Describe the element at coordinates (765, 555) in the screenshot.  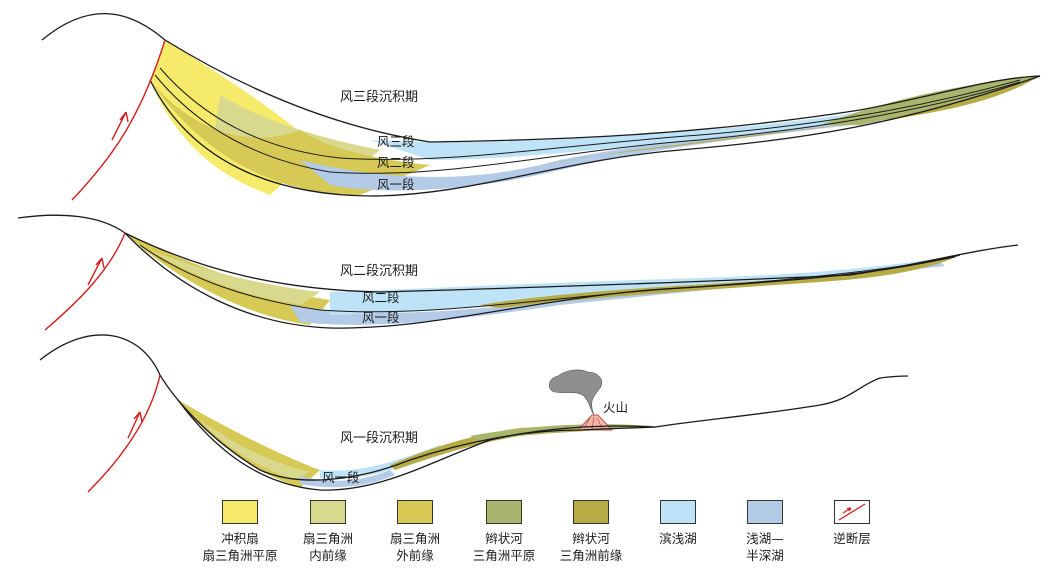
I see `legend-label-line2: 半深湖` at that location.